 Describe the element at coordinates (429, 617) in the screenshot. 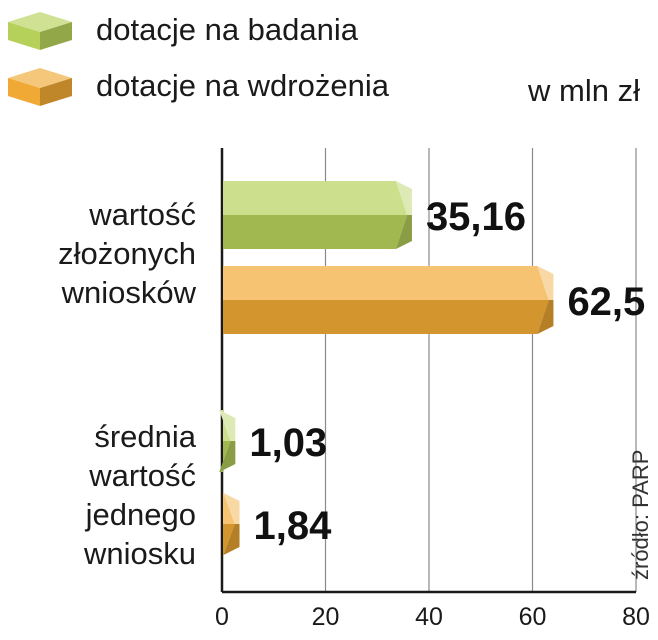

I see `x-tick-label: 40` at that location.